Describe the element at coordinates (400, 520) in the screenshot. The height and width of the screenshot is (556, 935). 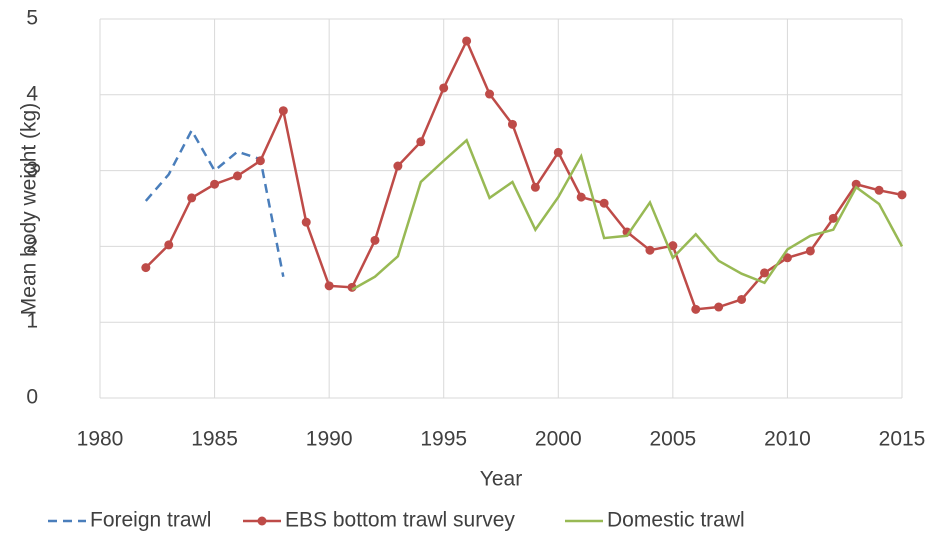
I see `legend-label: EBS bottom trawl survey` at that location.